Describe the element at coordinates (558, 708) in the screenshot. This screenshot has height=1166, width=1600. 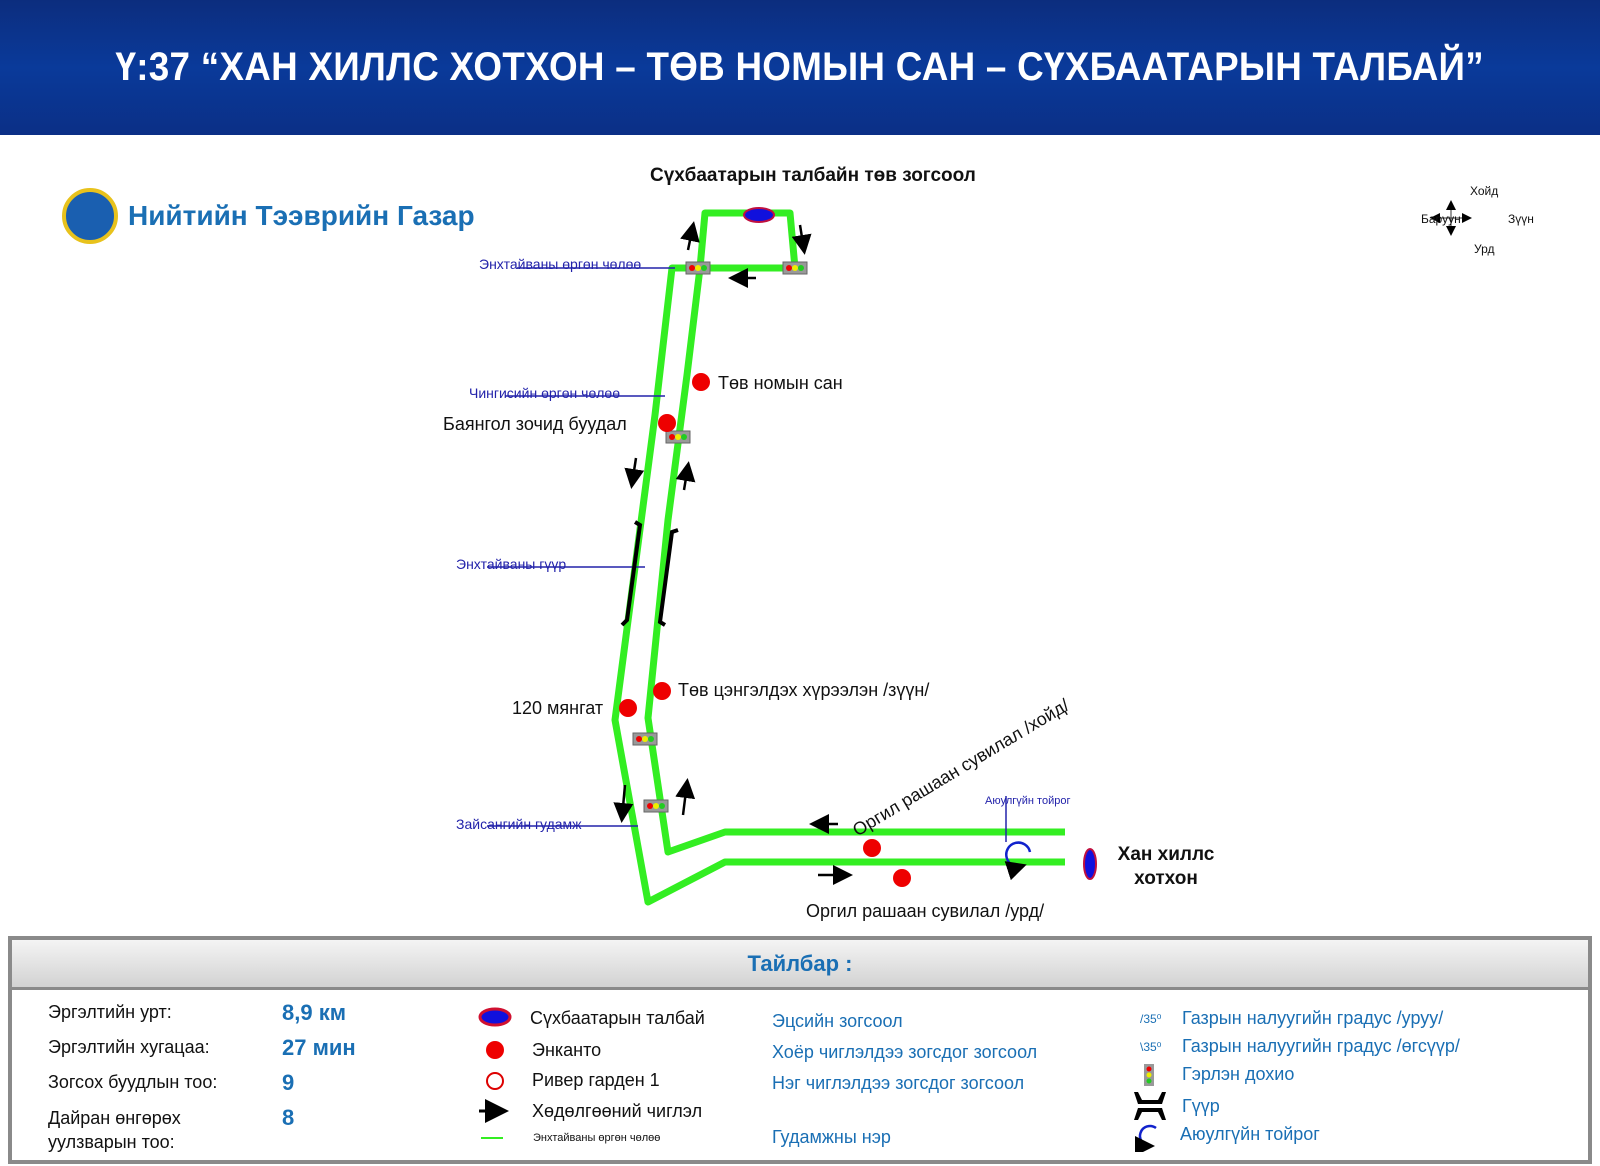
I see `stop-label: 120 мянгат` at that location.